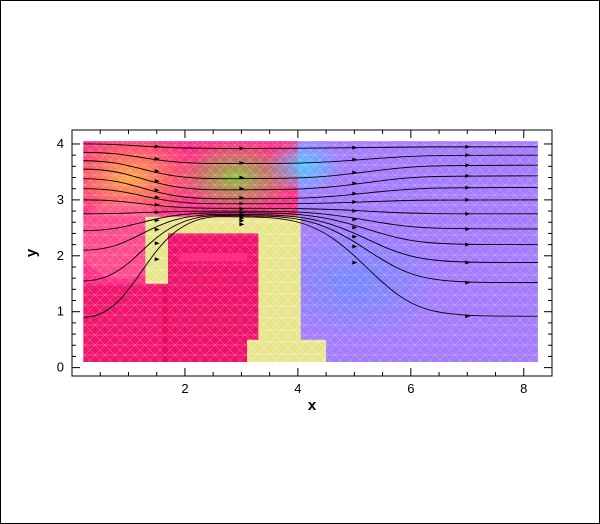 This screenshot has height=524, width=600. Describe the element at coordinates (31, 252) in the screenshot. I see `y-axis-title: y` at that location.